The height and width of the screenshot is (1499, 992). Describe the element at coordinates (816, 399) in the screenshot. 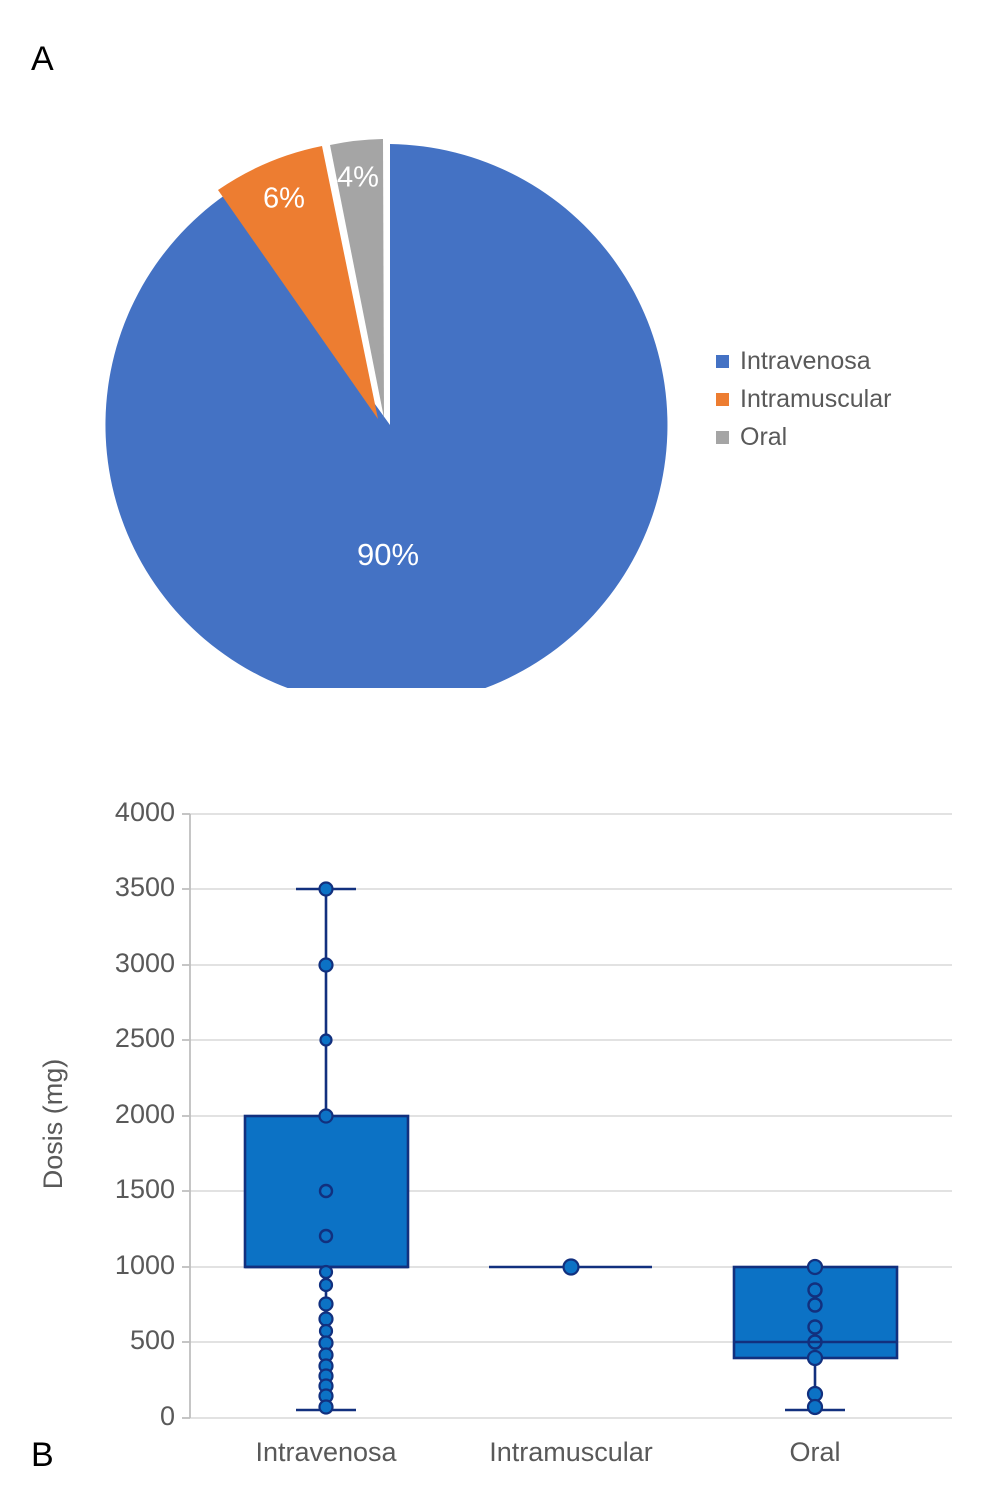

I see `legend-label-intramuscular: Intramuscular` at that location.